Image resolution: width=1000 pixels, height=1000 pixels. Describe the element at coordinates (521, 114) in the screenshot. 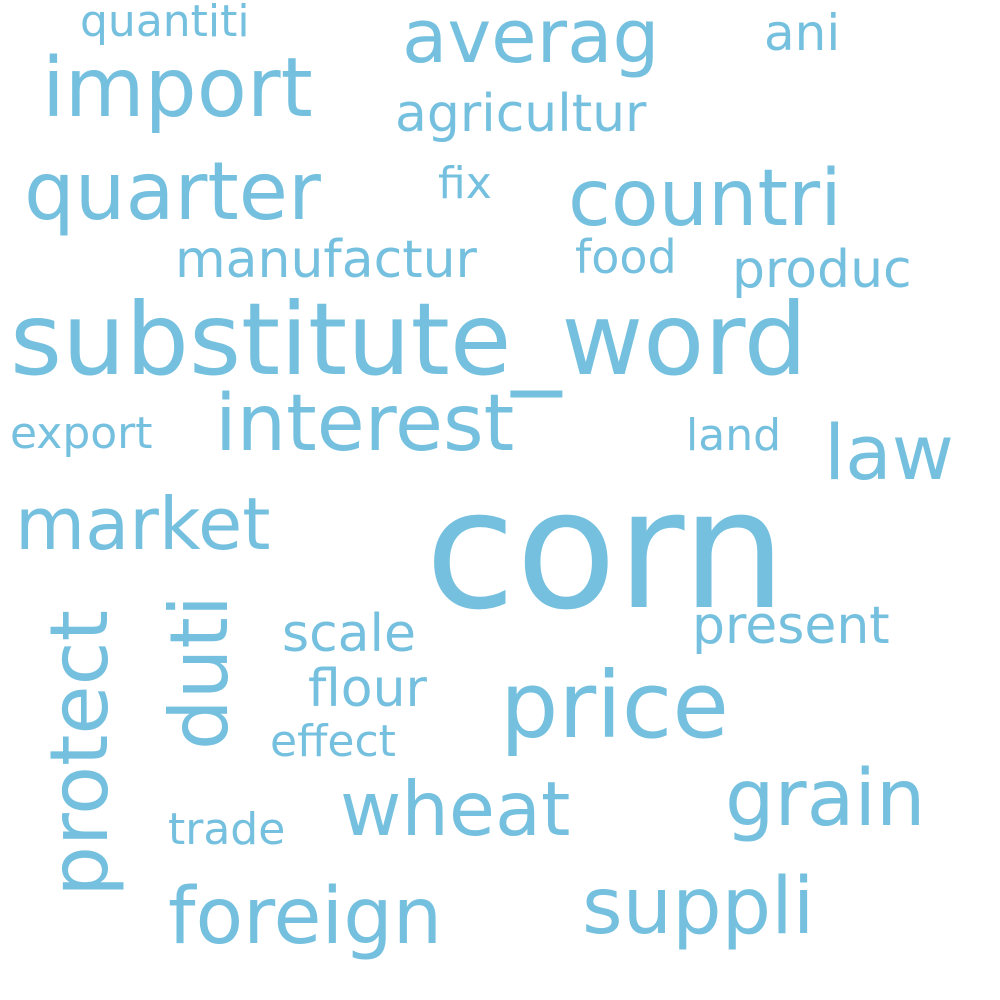

I see `word-agricultur: agricultur` at that location.